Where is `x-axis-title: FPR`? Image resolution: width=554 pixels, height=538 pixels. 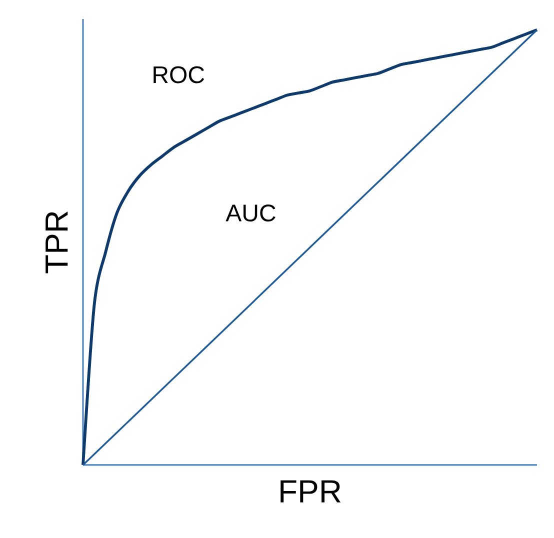 x-axis-title: FPR is located at coordinates (310, 491).